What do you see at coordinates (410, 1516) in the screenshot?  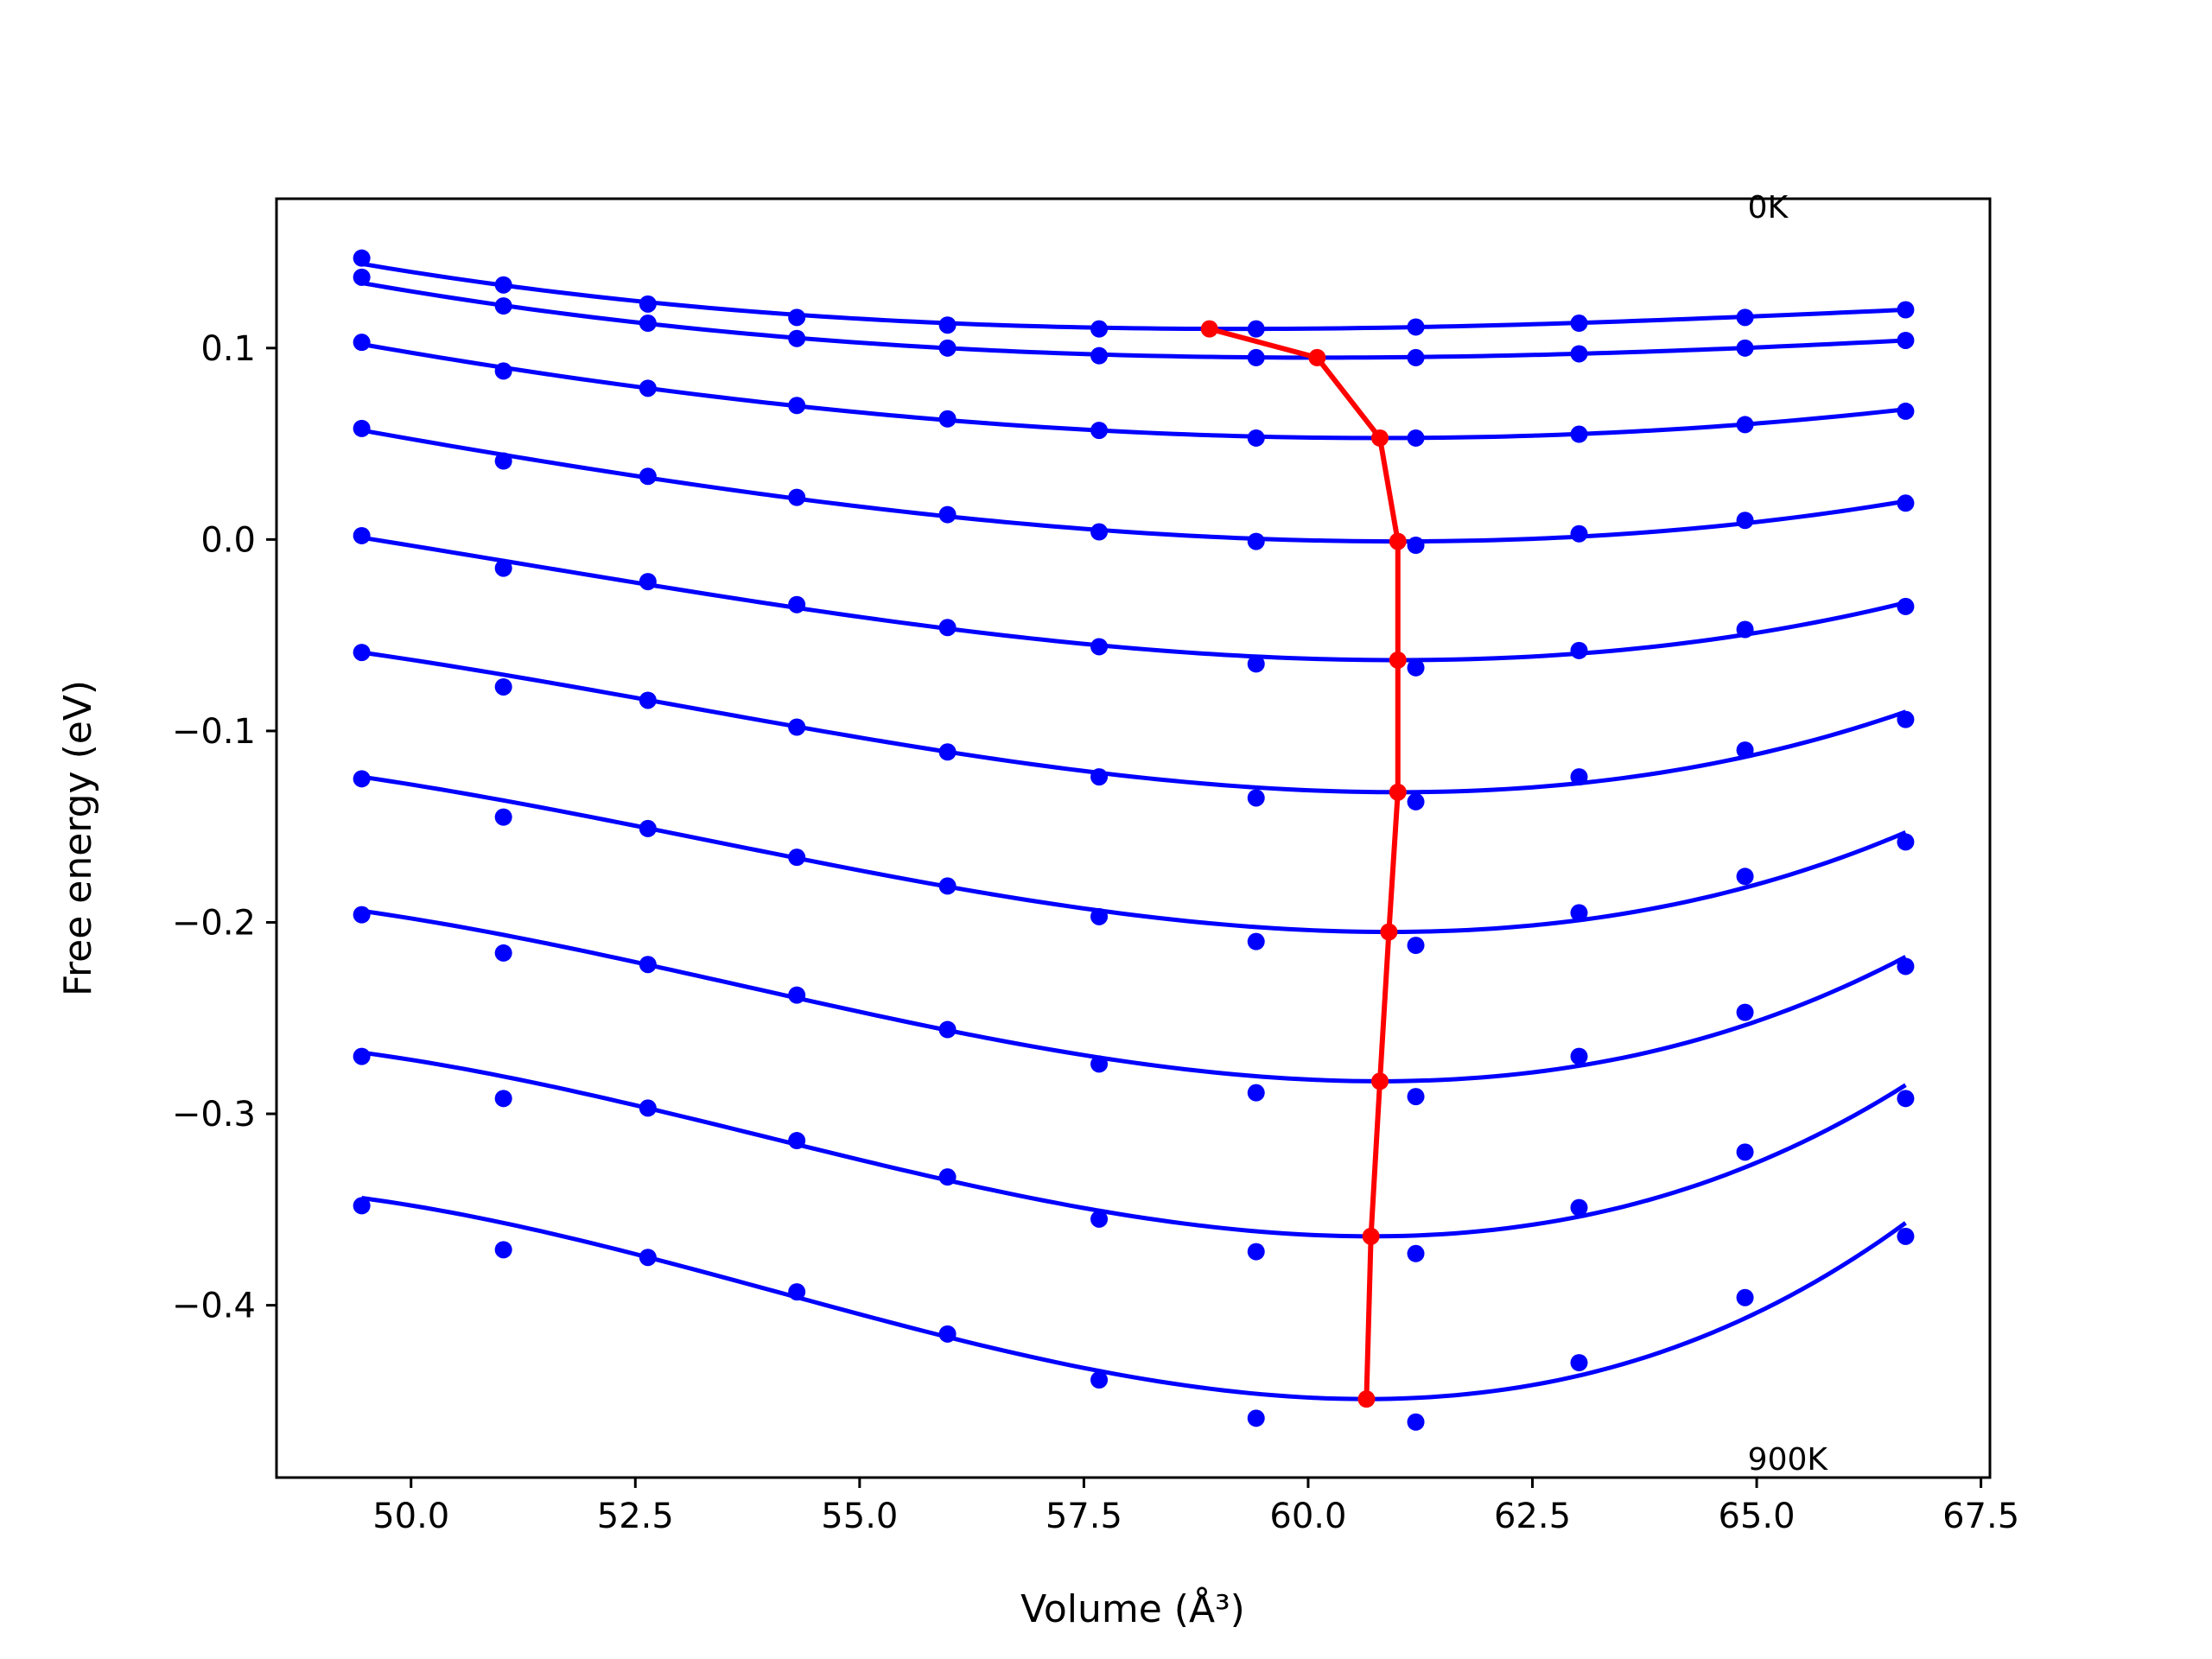 I see `x-tick-label-0: 50.0` at bounding box center [410, 1516].